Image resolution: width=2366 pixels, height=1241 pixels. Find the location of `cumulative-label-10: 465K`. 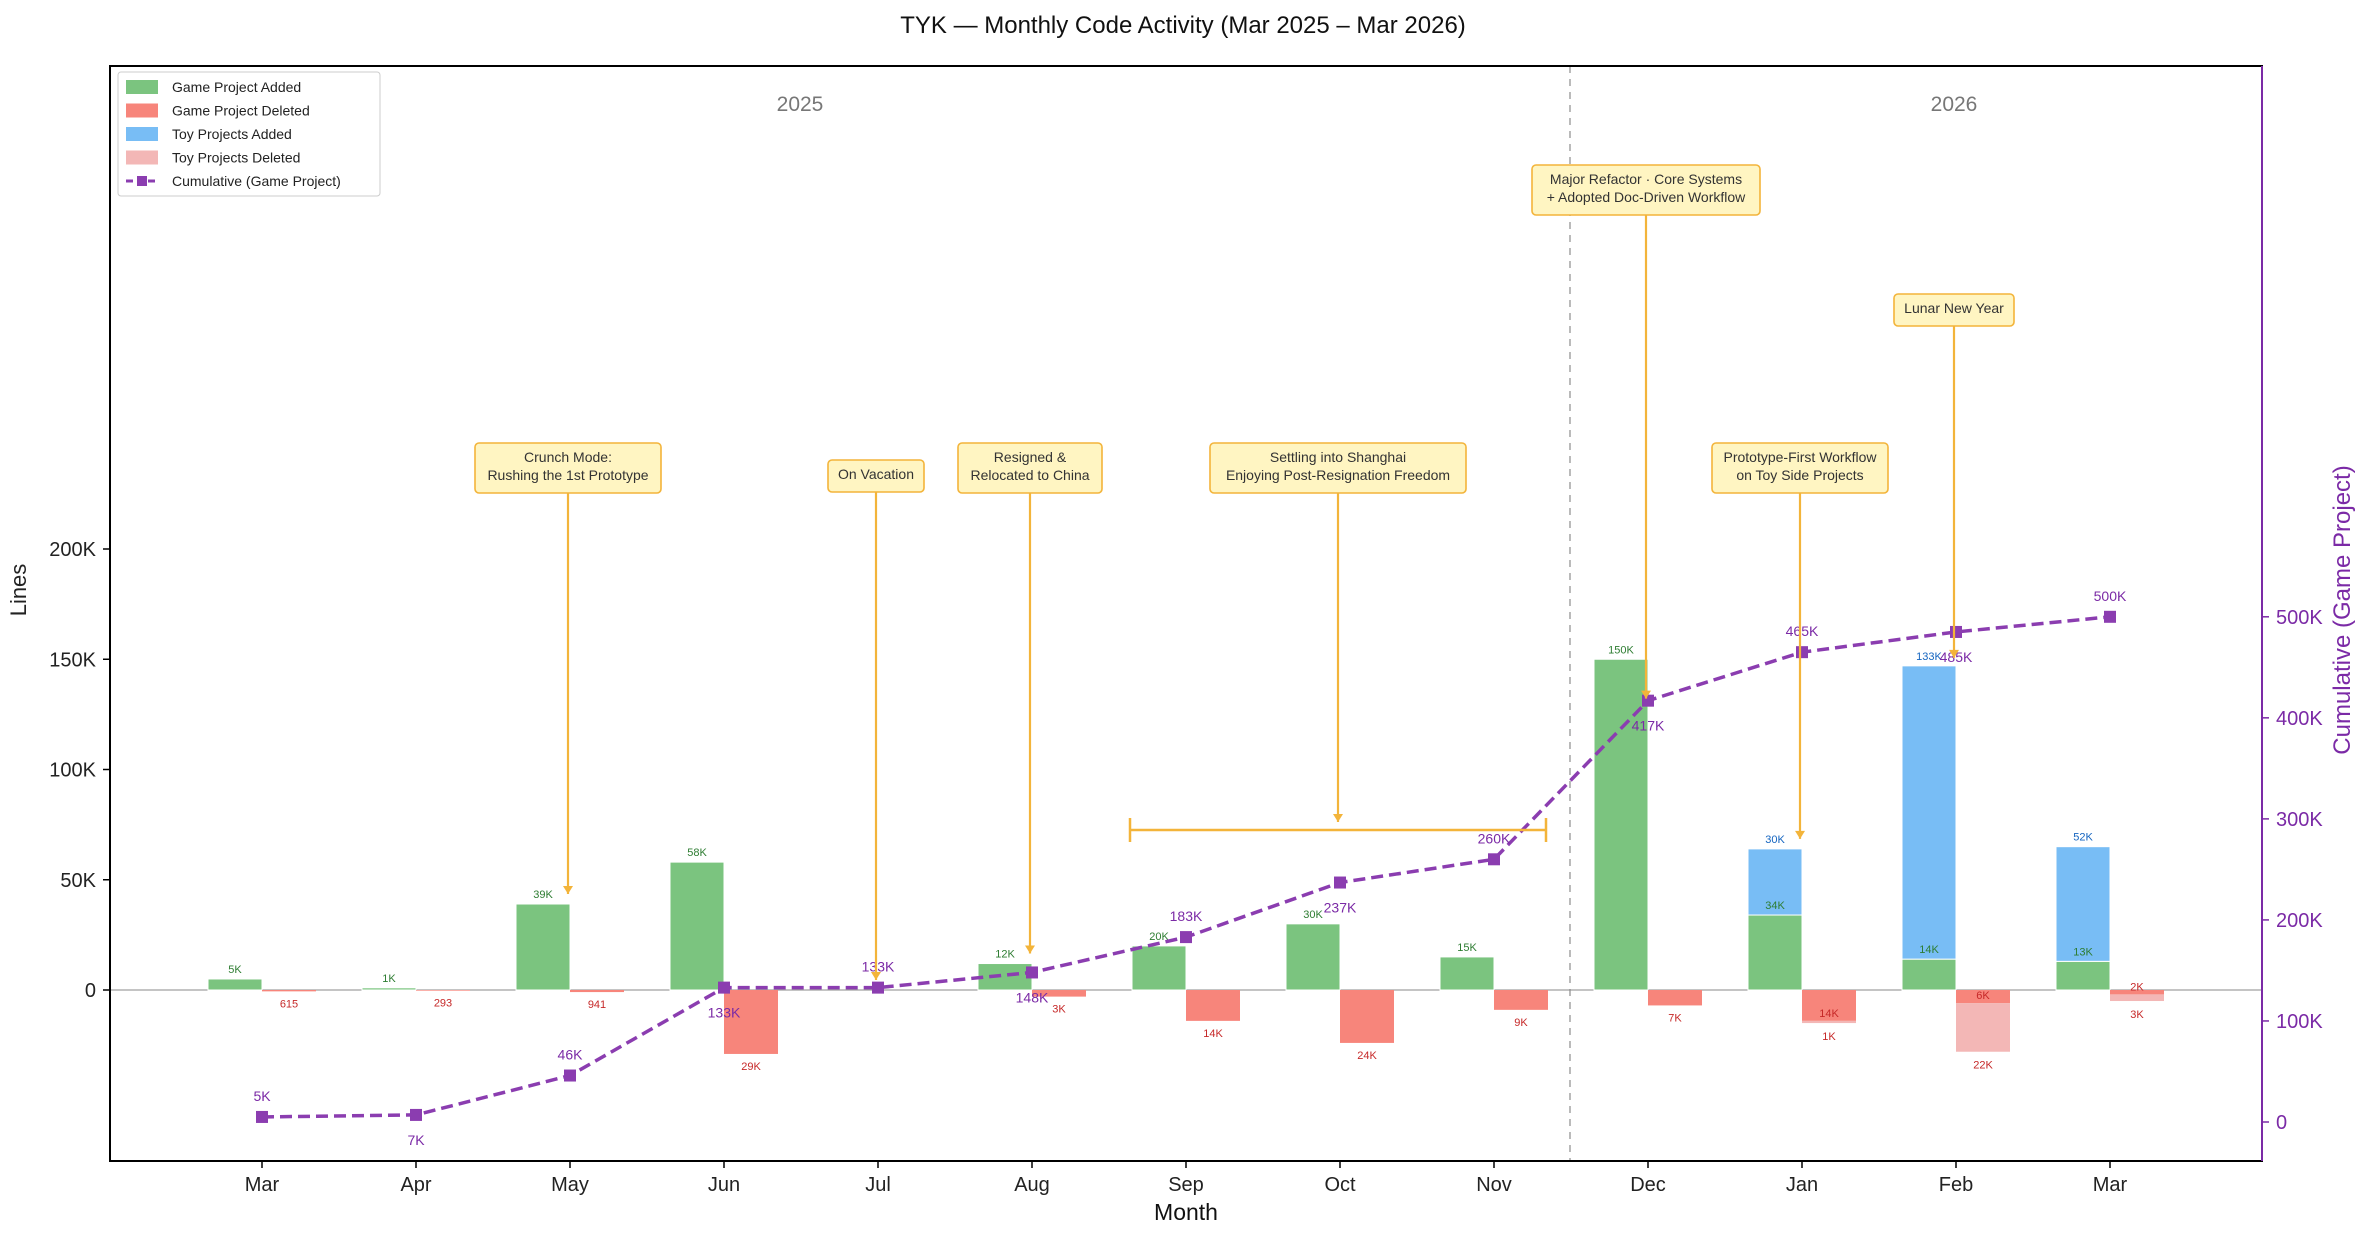

cumulative-label-10: 465K is located at coordinates (1802, 631).